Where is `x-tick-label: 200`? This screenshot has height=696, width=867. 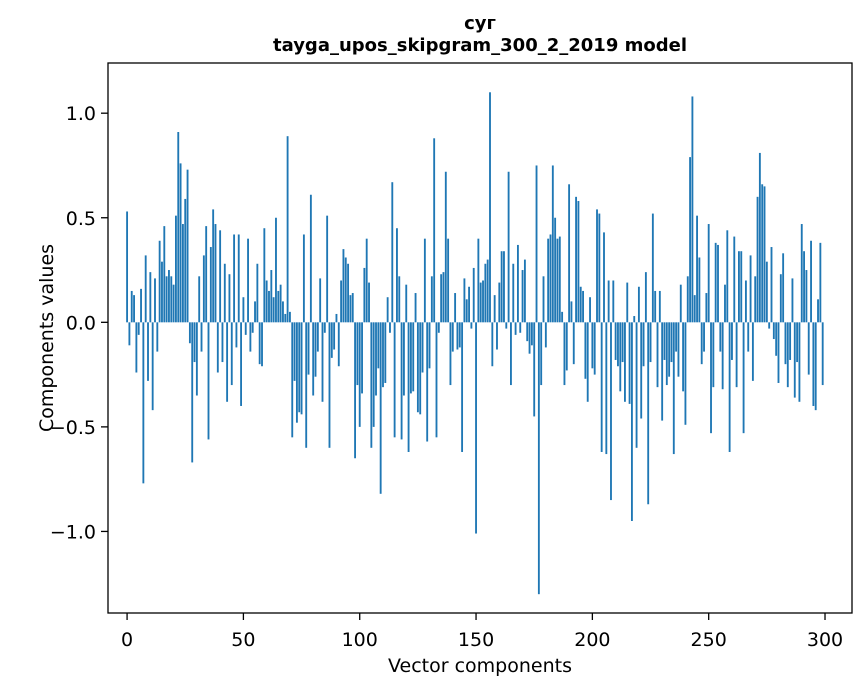 x-tick-label: 200 is located at coordinates (592, 640).